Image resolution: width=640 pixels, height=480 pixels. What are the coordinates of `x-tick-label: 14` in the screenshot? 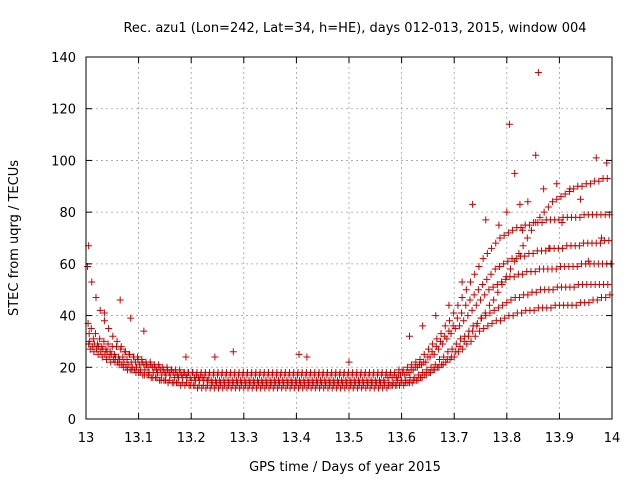 It's located at (612, 438).